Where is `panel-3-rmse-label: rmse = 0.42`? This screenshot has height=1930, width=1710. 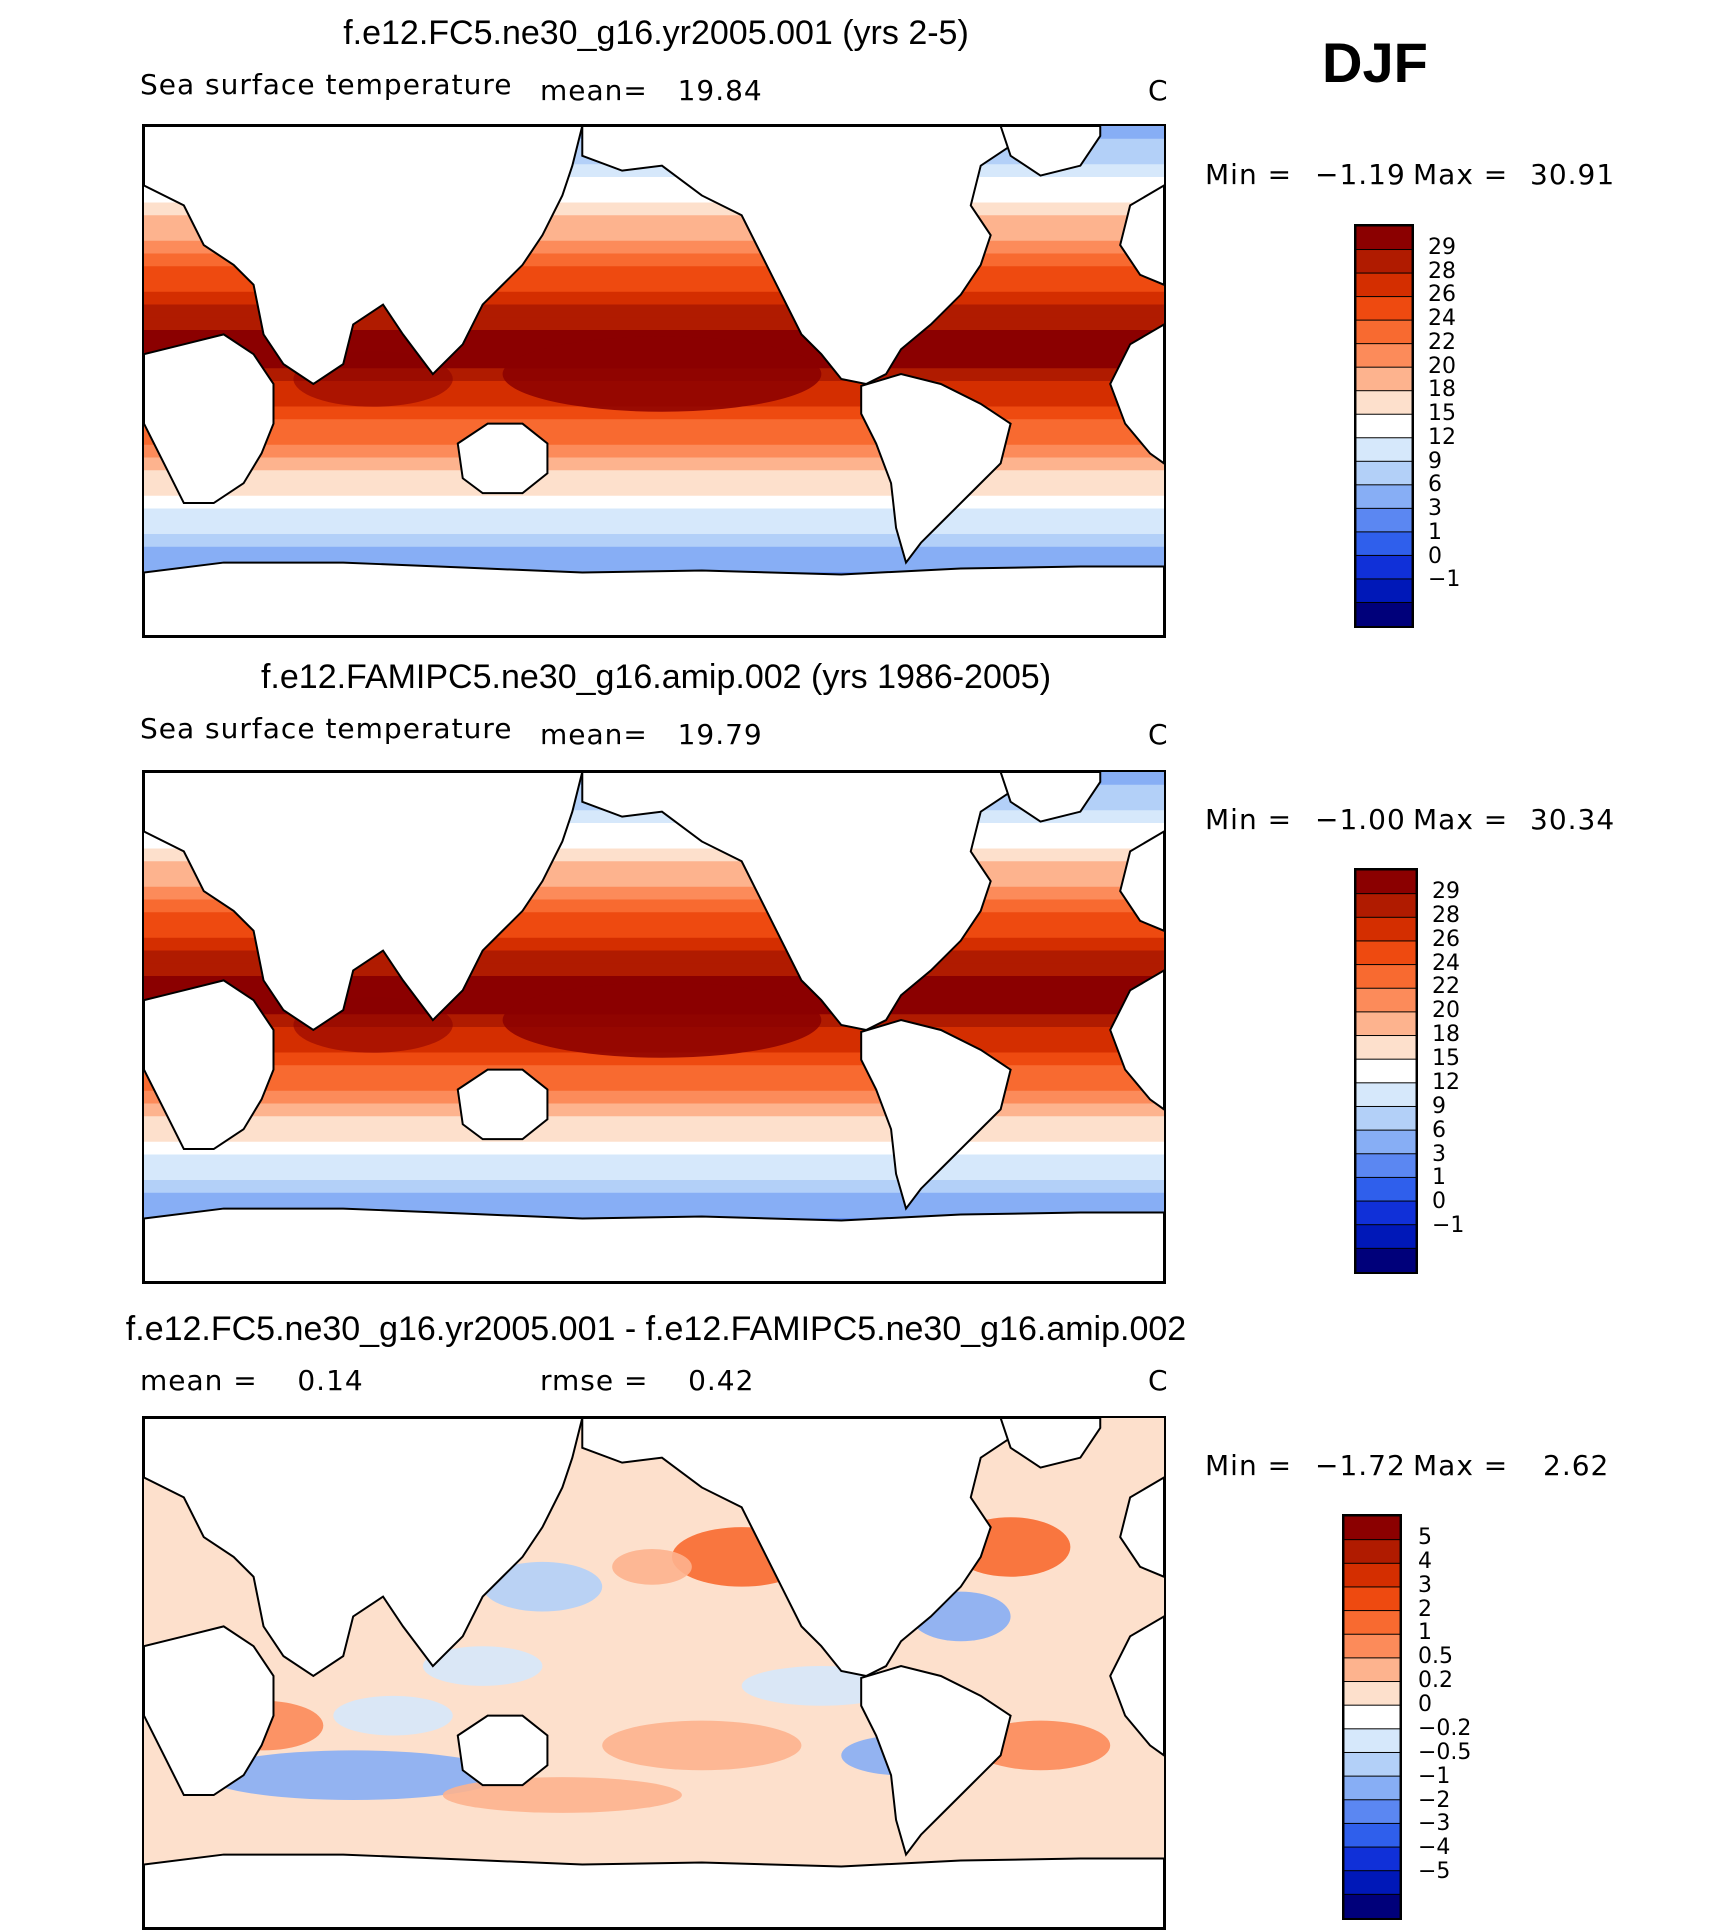 panel-3-rmse-label: rmse = 0.42 is located at coordinates (647, 1380).